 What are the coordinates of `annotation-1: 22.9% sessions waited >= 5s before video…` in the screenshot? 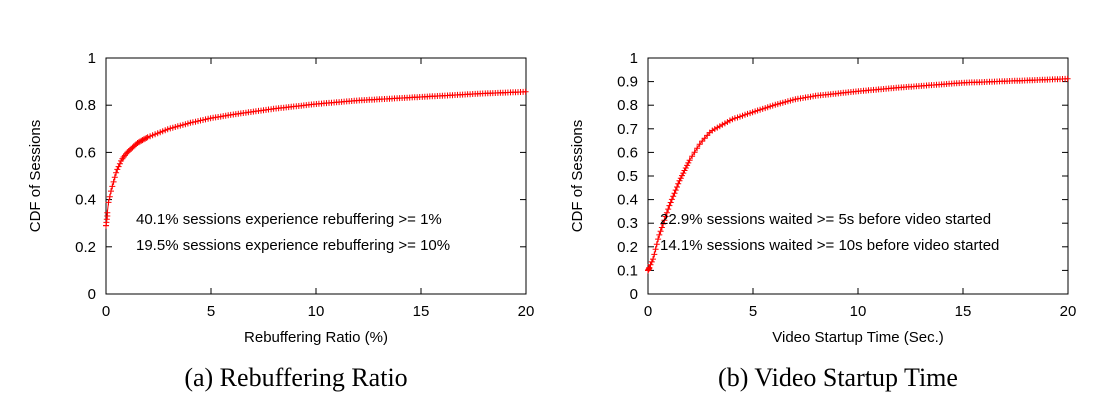 It's located at (825, 219).